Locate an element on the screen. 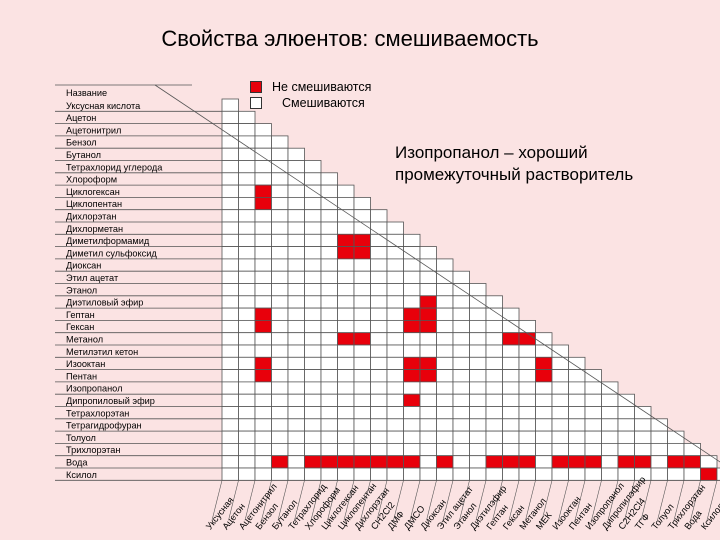  immiscible-swatch is located at coordinates (256, 87).